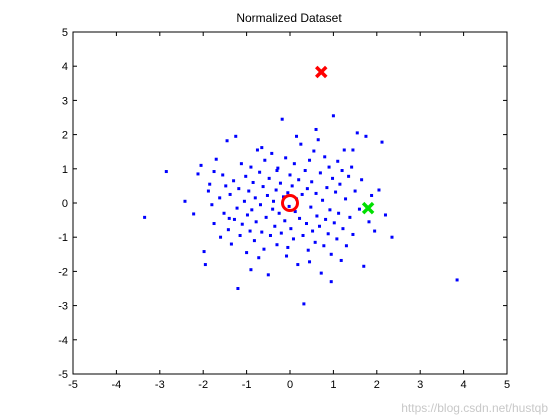 The width and height of the screenshot is (560, 420). Describe the element at coordinates (160, 385) in the screenshot. I see `x-tick-label: -3` at that location.